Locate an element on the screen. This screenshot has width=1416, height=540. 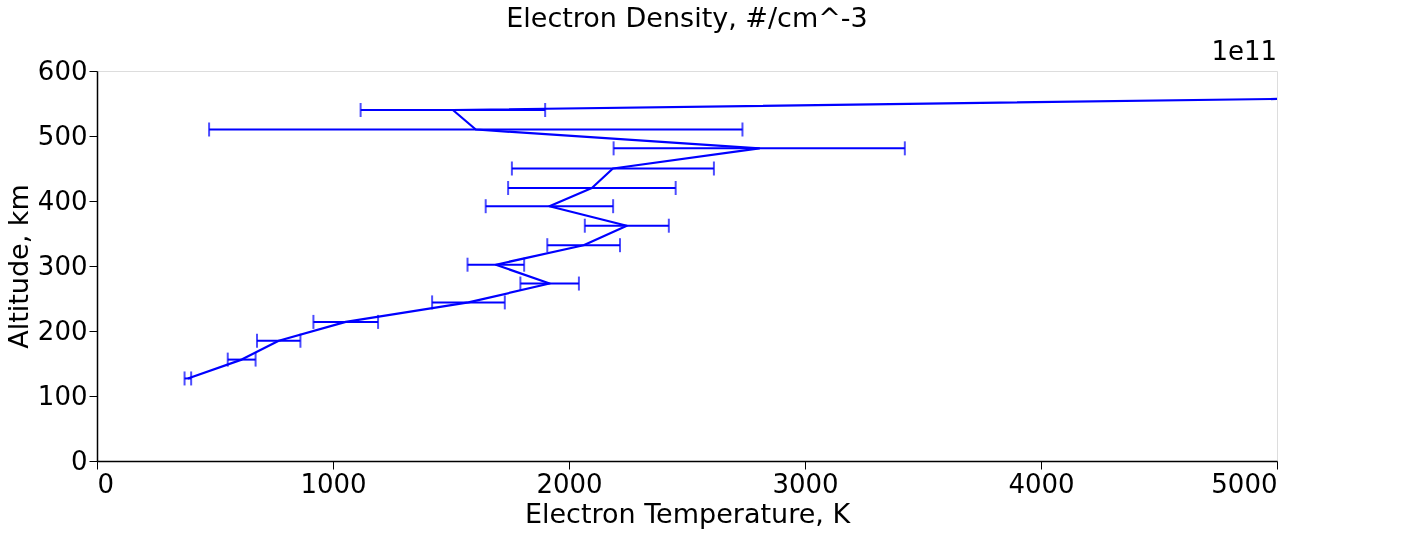
y-tick-label: 500 is located at coordinates (62, 135).